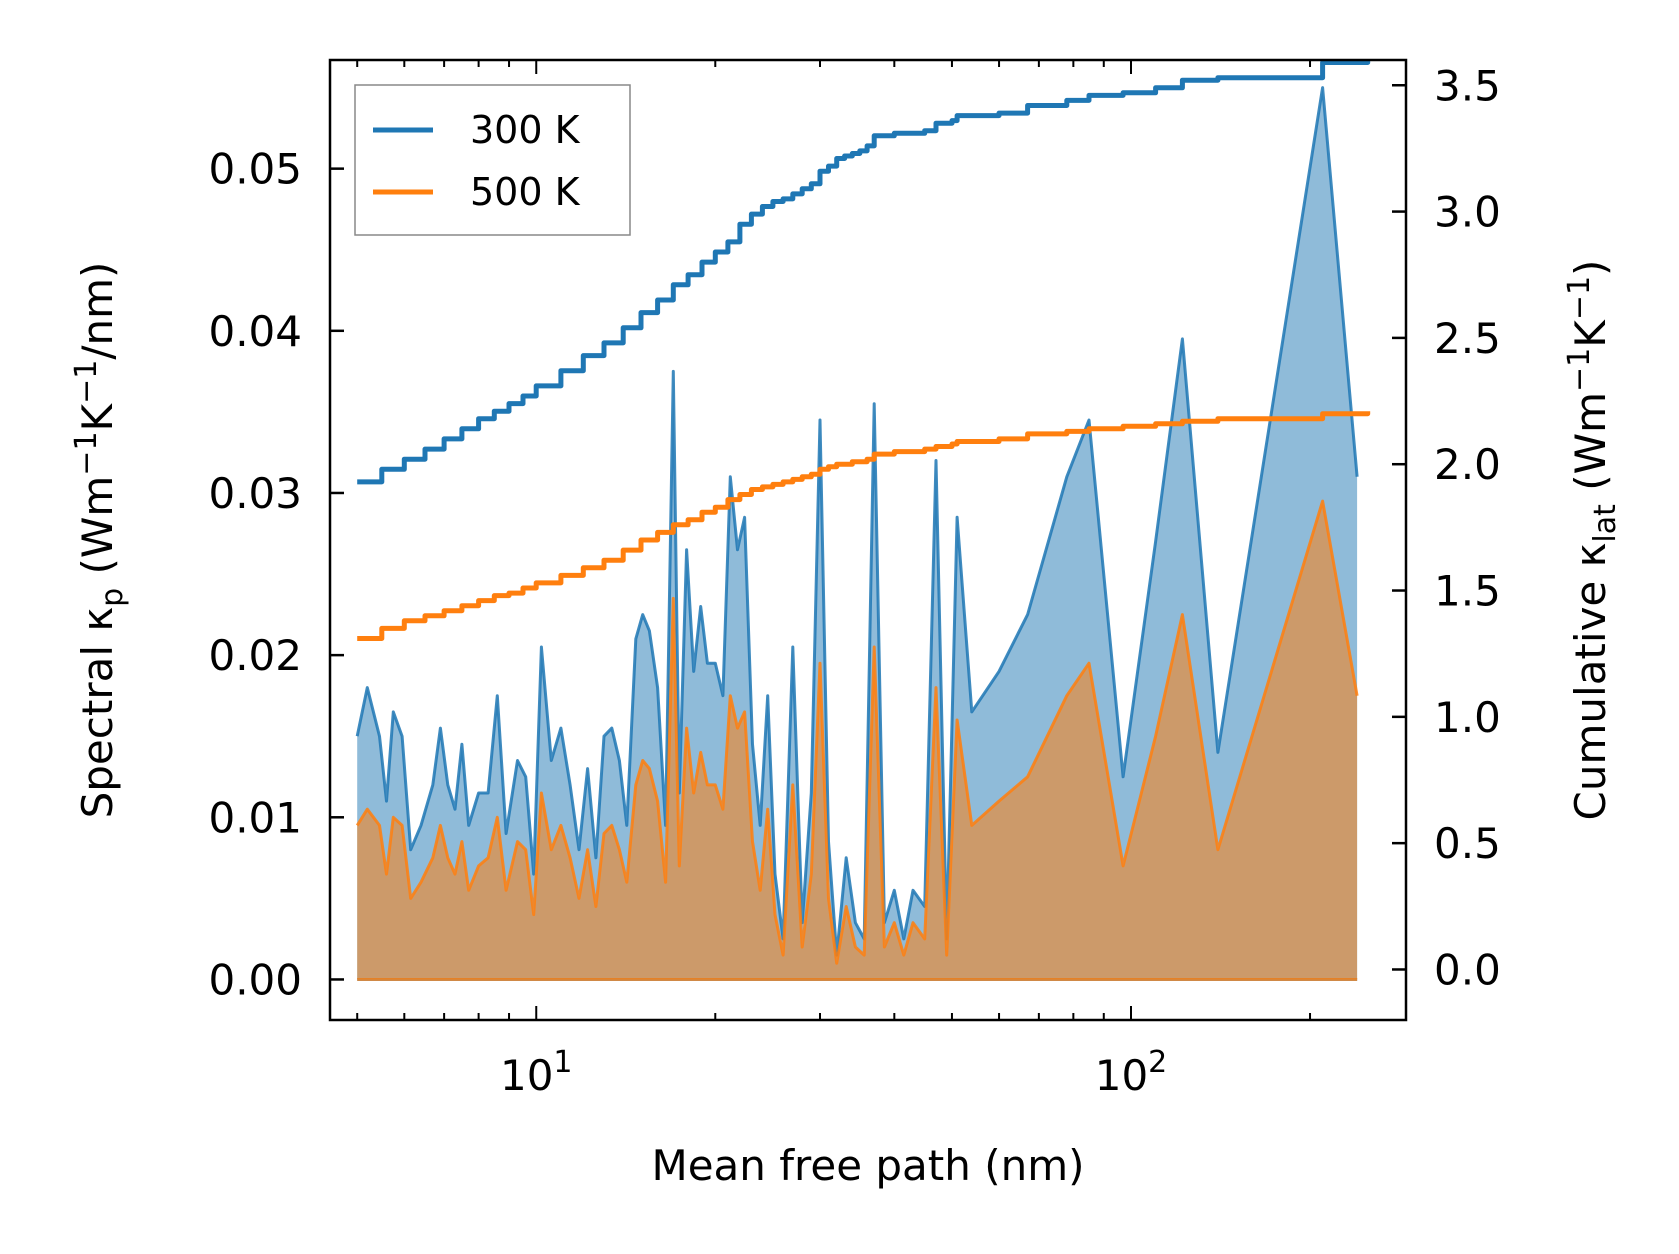 Image resolution: width=1679 pixels, height=1254 pixels. What do you see at coordinates (255, 169) in the screenshot?
I see `y-tick-label: 0.05` at bounding box center [255, 169].